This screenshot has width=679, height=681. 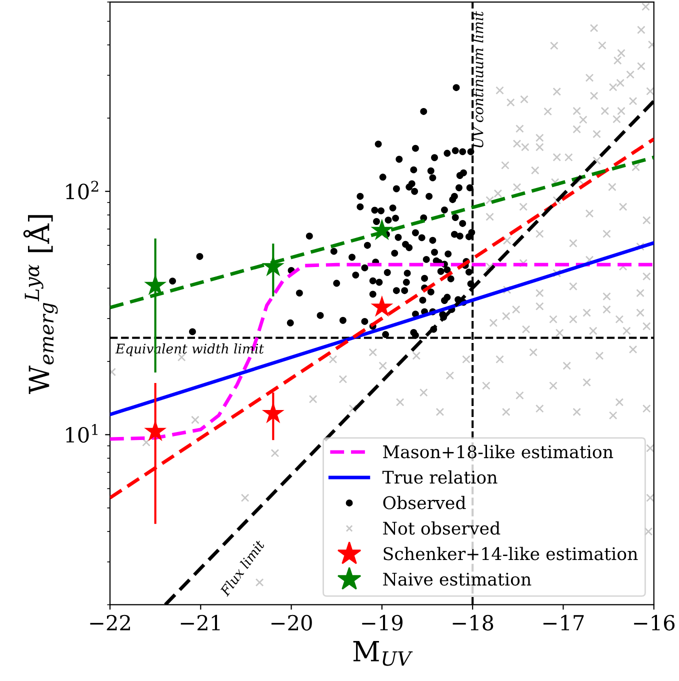 I want to click on y-tick-label: 10$^{2}$, so click(x=82, y=190).